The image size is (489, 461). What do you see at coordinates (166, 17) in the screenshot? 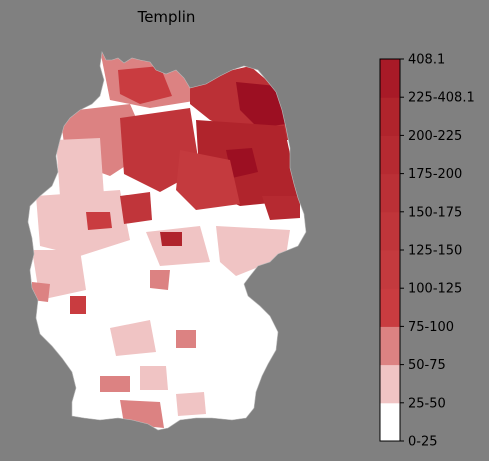
I see `map-title: Templin` at bounding box center [166, 17].